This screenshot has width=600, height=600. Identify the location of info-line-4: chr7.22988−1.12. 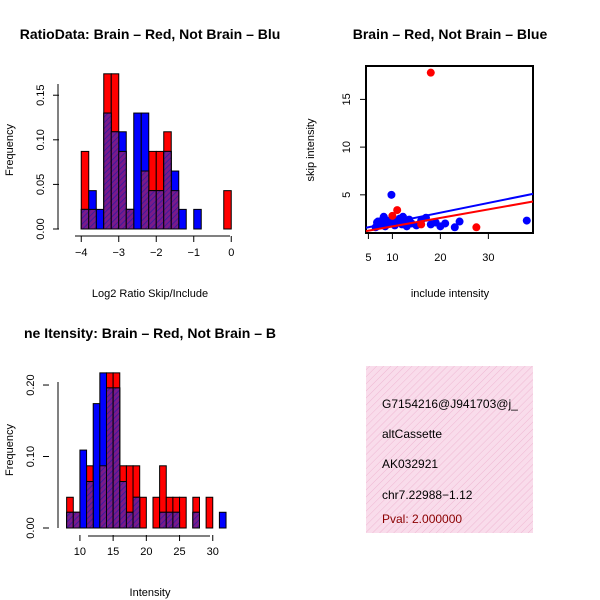
(427, 495).